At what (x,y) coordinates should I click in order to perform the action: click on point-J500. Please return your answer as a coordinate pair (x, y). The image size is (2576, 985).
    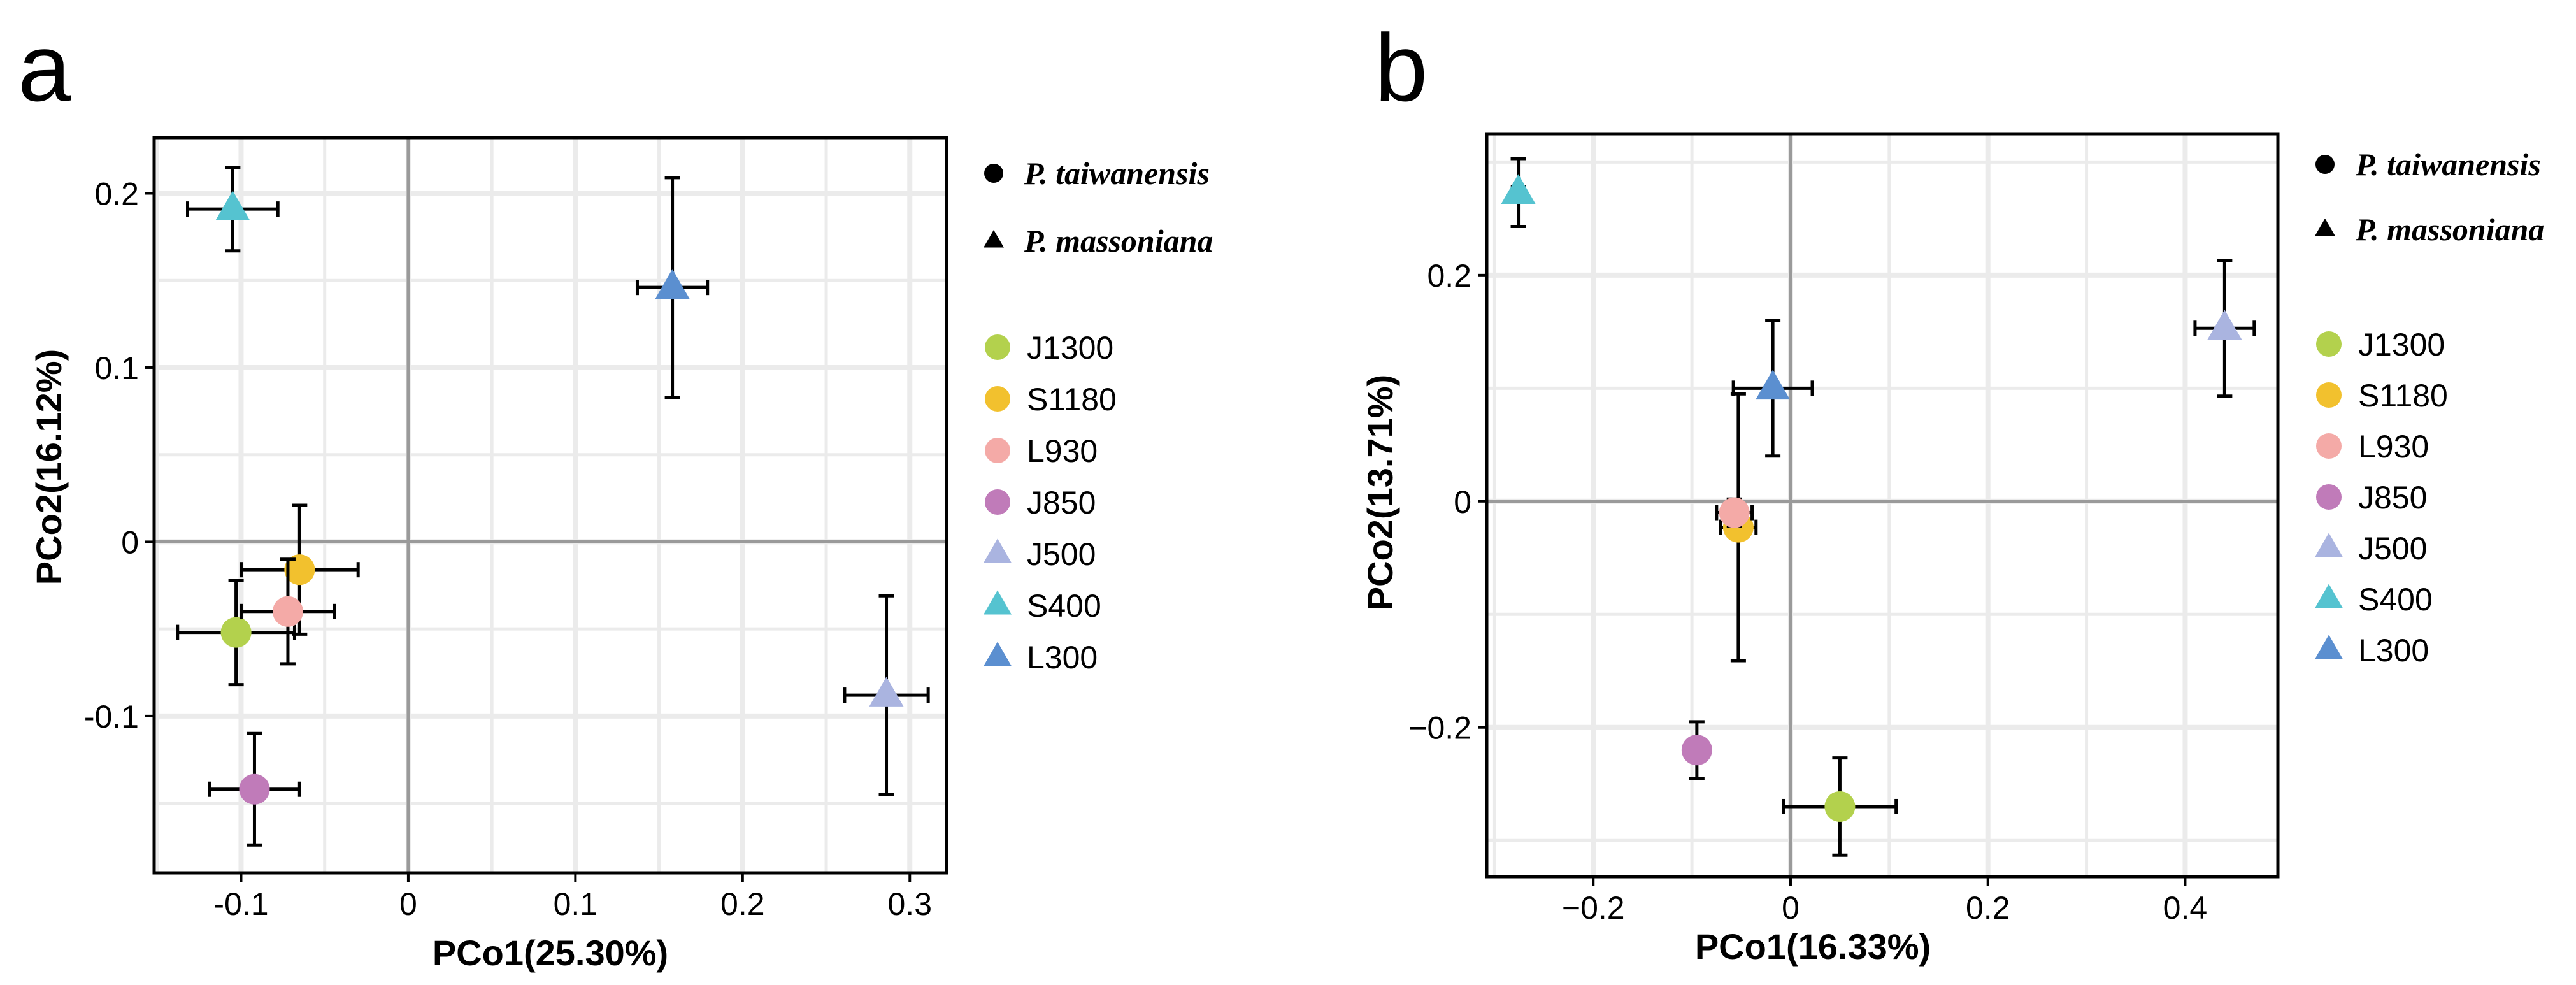
    Looking at the image, I should click on (2224, 329).